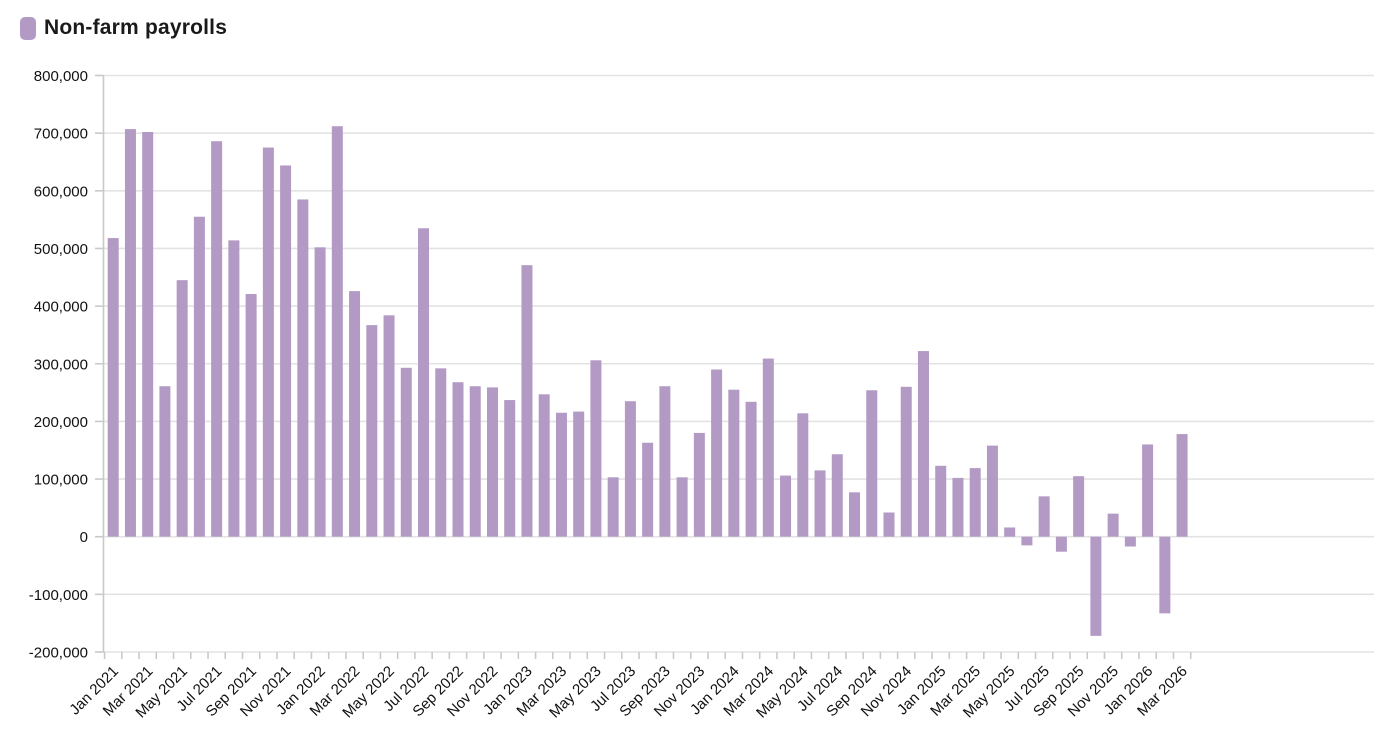  Describe the element at coordinates (165, 461) in the screenshot. I see `bar-apr-2021` at that location.